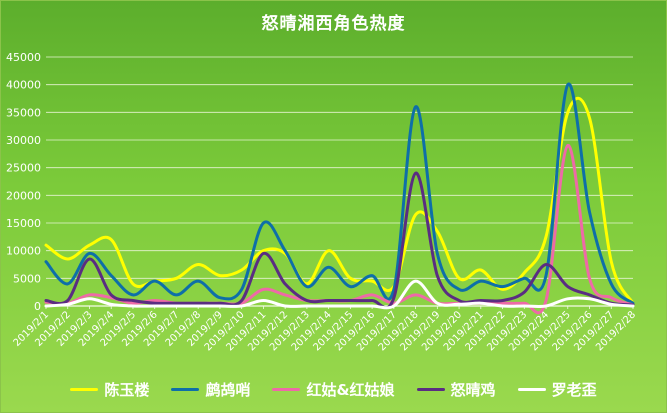 The height and width of the screenshot is (414, 667). I want to click on legend-item-2: 红姑&红姑娘, so click(333, 389).